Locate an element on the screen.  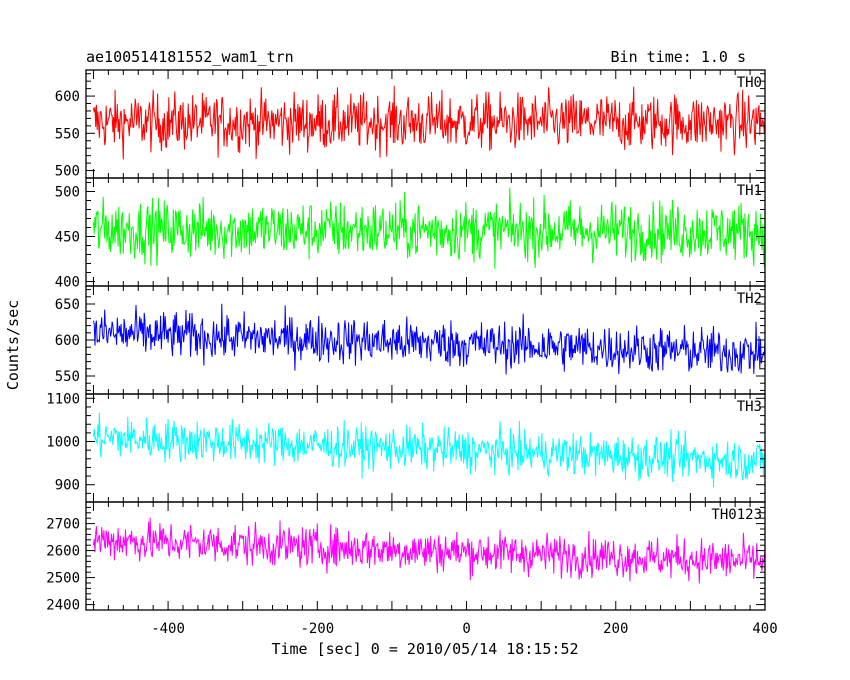
series-line-th2 is located at coordinates (429, 339).